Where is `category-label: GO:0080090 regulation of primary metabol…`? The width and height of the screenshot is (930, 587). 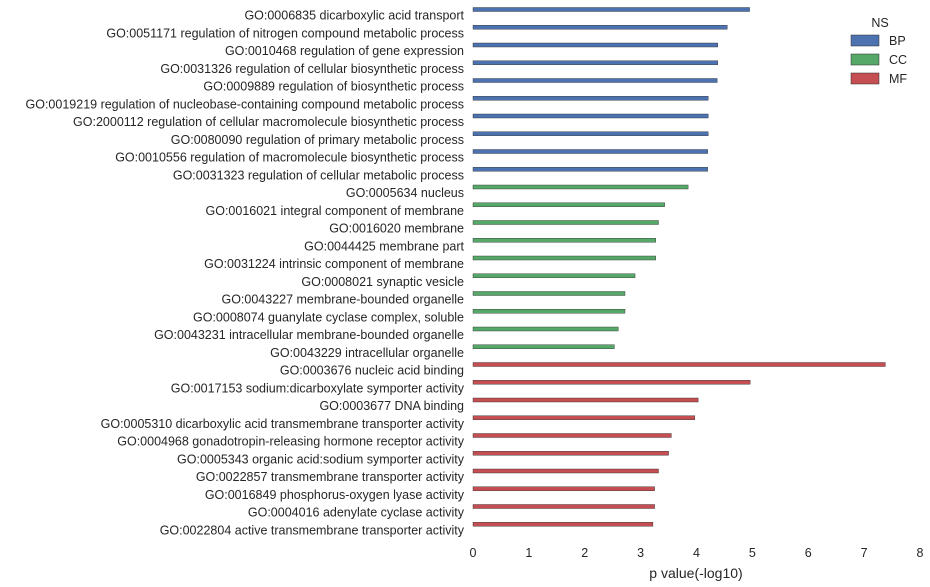
category-label: GO:0080090 regulation of primary metabol… is located at coordinates (317, 140).